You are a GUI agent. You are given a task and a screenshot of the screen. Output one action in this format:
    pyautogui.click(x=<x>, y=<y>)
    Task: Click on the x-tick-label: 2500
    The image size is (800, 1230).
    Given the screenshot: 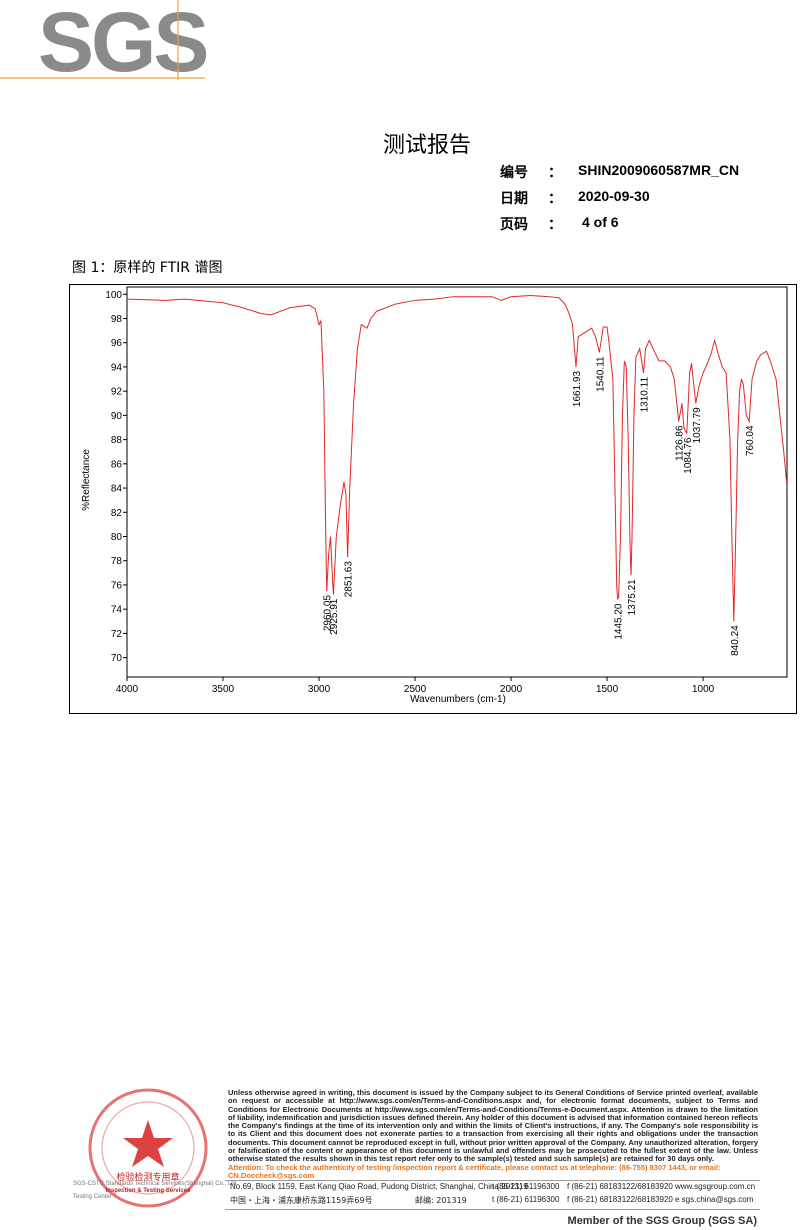 What is the action you would take?
    pyautogui.click(x=415, y=689)
    